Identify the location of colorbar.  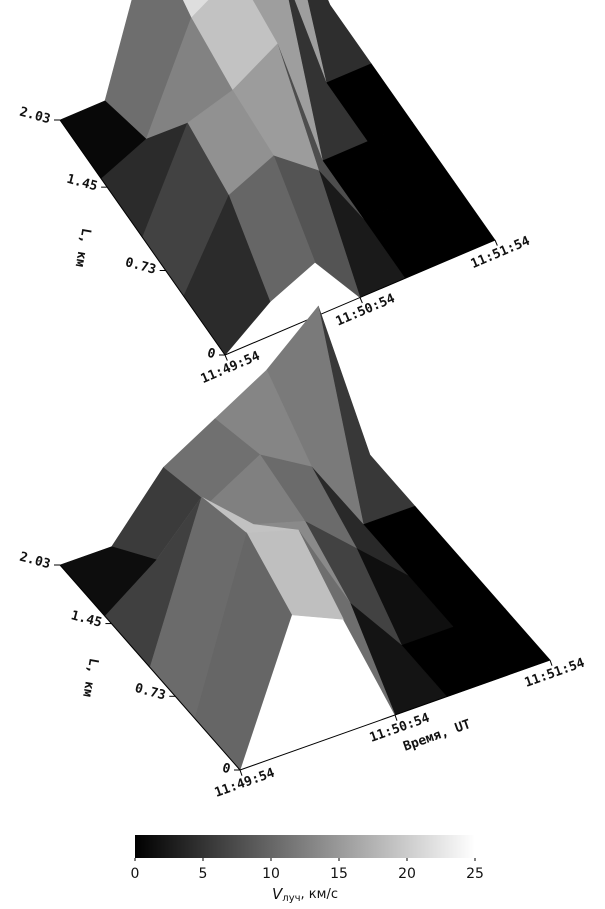
(305, 846).